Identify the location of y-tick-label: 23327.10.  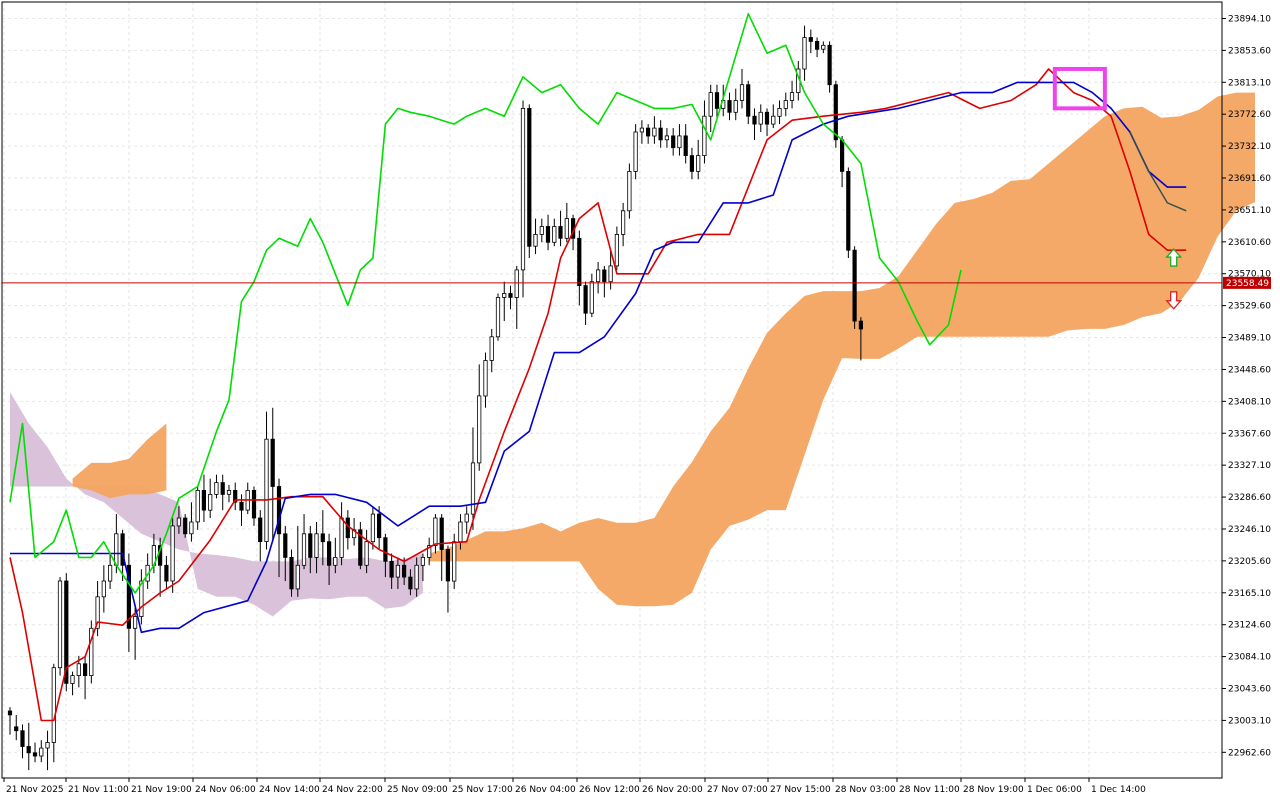
(1249, 466).